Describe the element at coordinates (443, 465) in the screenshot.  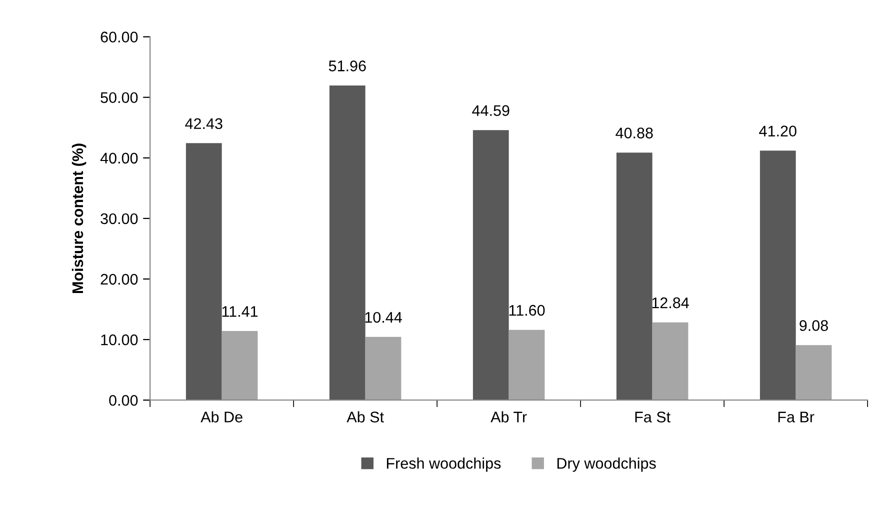
I see `legend-label: Fresh woodchips` at that location.